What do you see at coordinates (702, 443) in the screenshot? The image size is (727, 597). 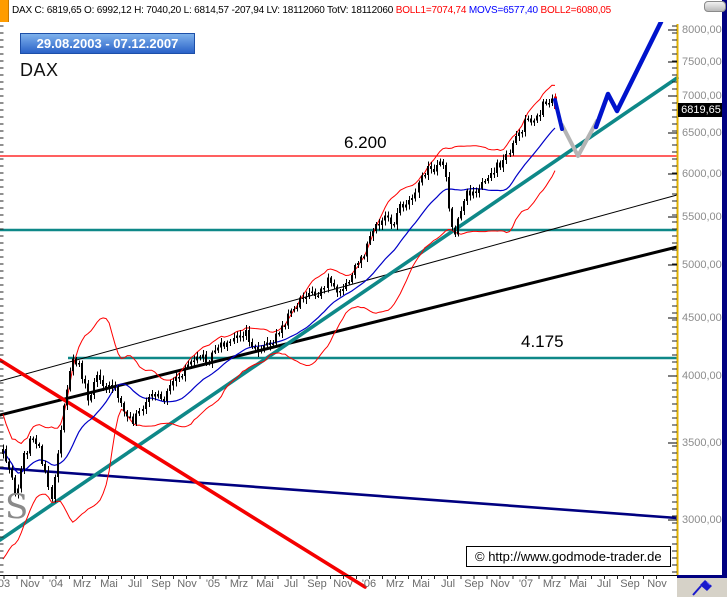 I see `price-axis-label: 3500,00` at bounding box center [702, 443].